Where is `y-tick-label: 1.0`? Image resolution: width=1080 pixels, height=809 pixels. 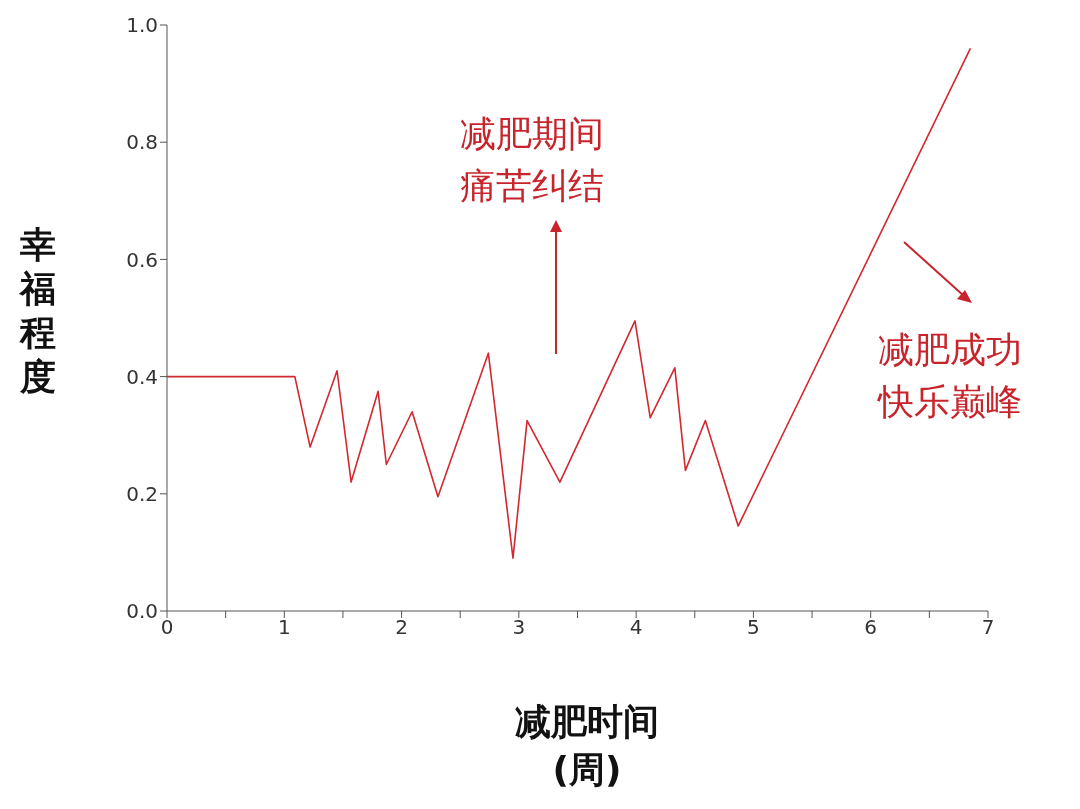
y-tick-label: 1.0 is located at coordinates (142, 25).